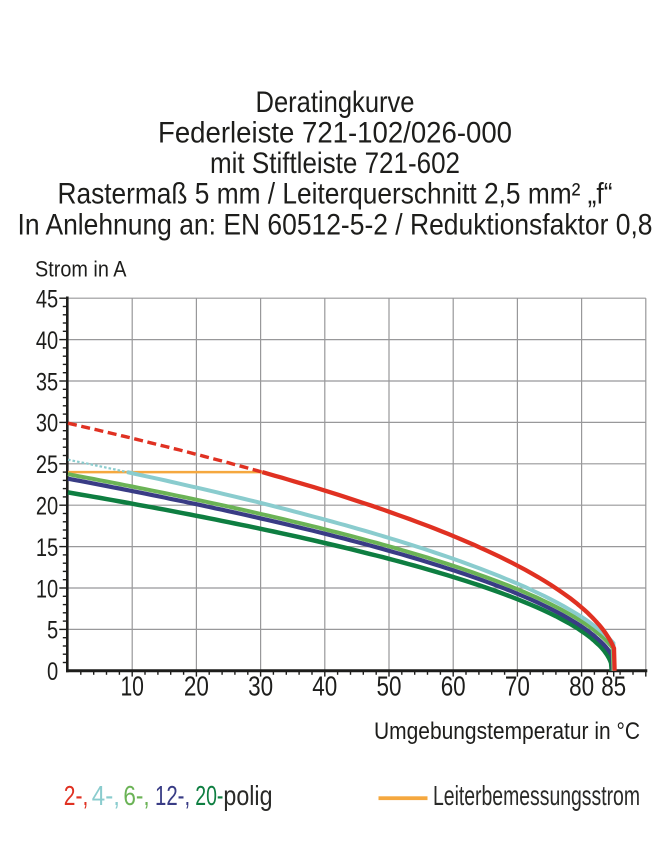 The height and width of the screenshot is (841, 670). Describe the element at coordinates (581, 685) in the screenshot. I see `svg-text: 80` at that location.